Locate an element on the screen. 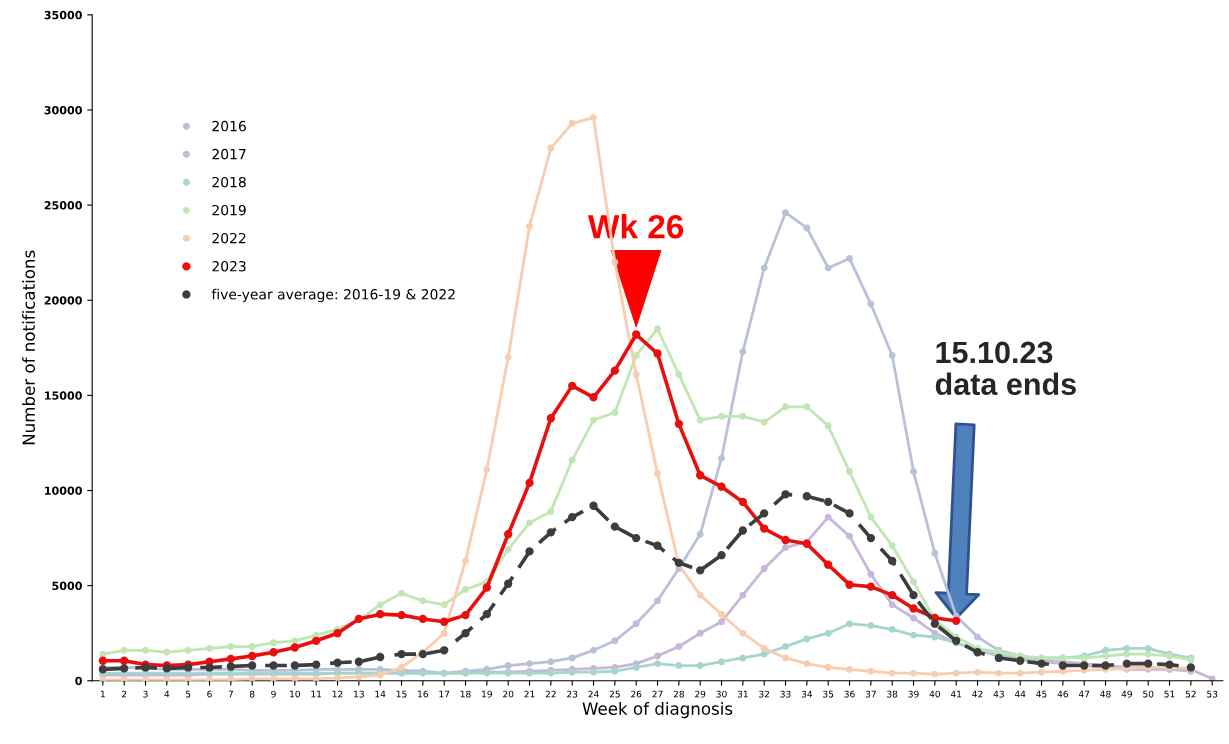 The image size is (1229, 744). x-tick-label: 49 is located at coordinates (1126, 694).